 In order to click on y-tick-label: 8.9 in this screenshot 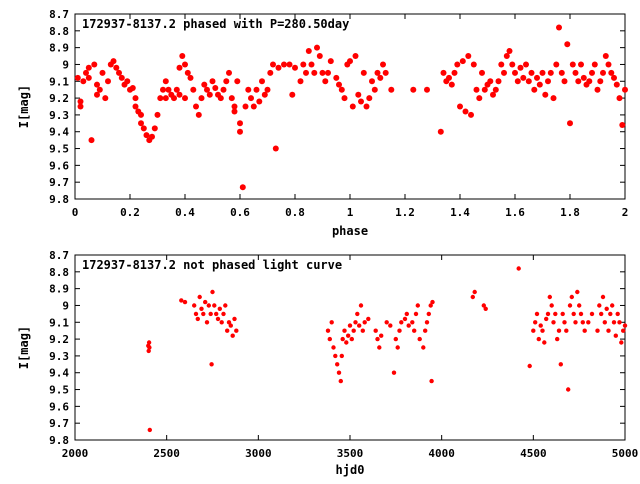, I will do `click(59, 48)`.